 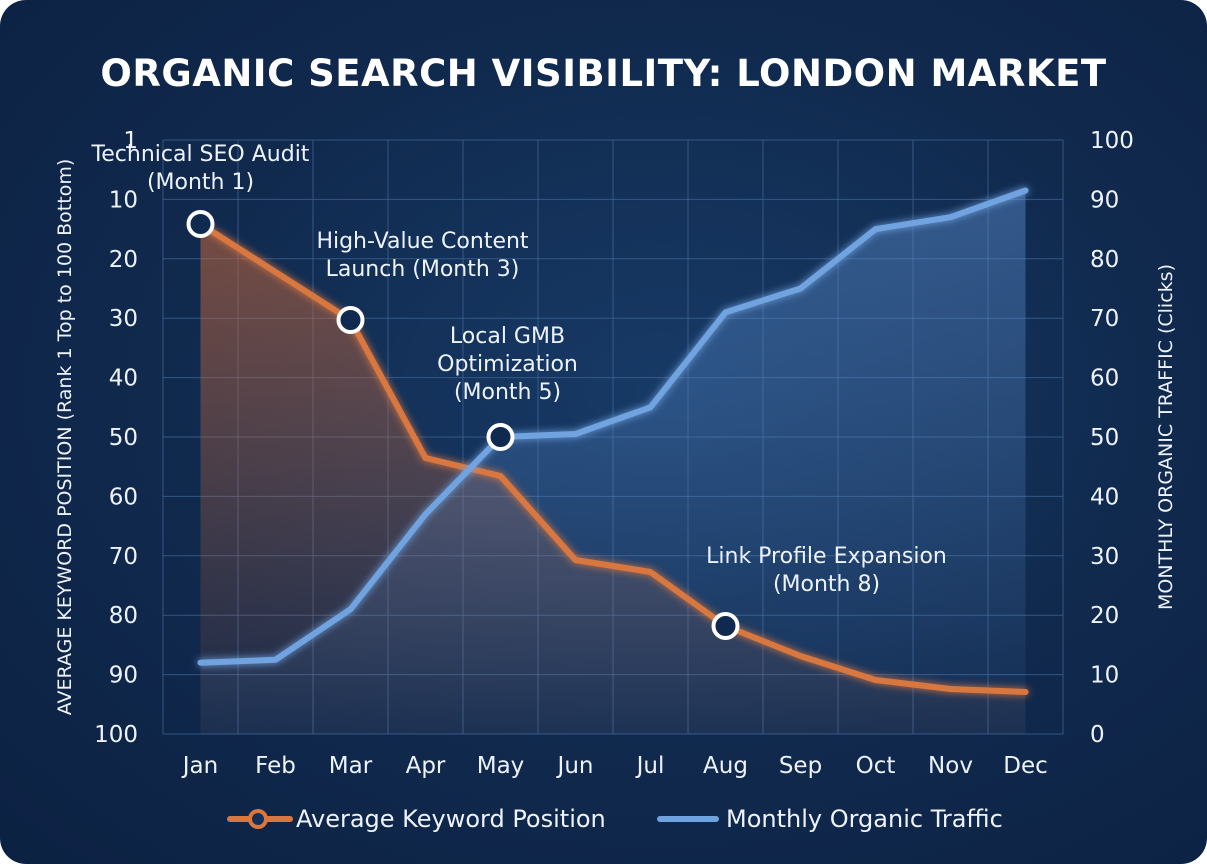 I want to click on y-left-tick-label: 50, so click(x=123, y=438).